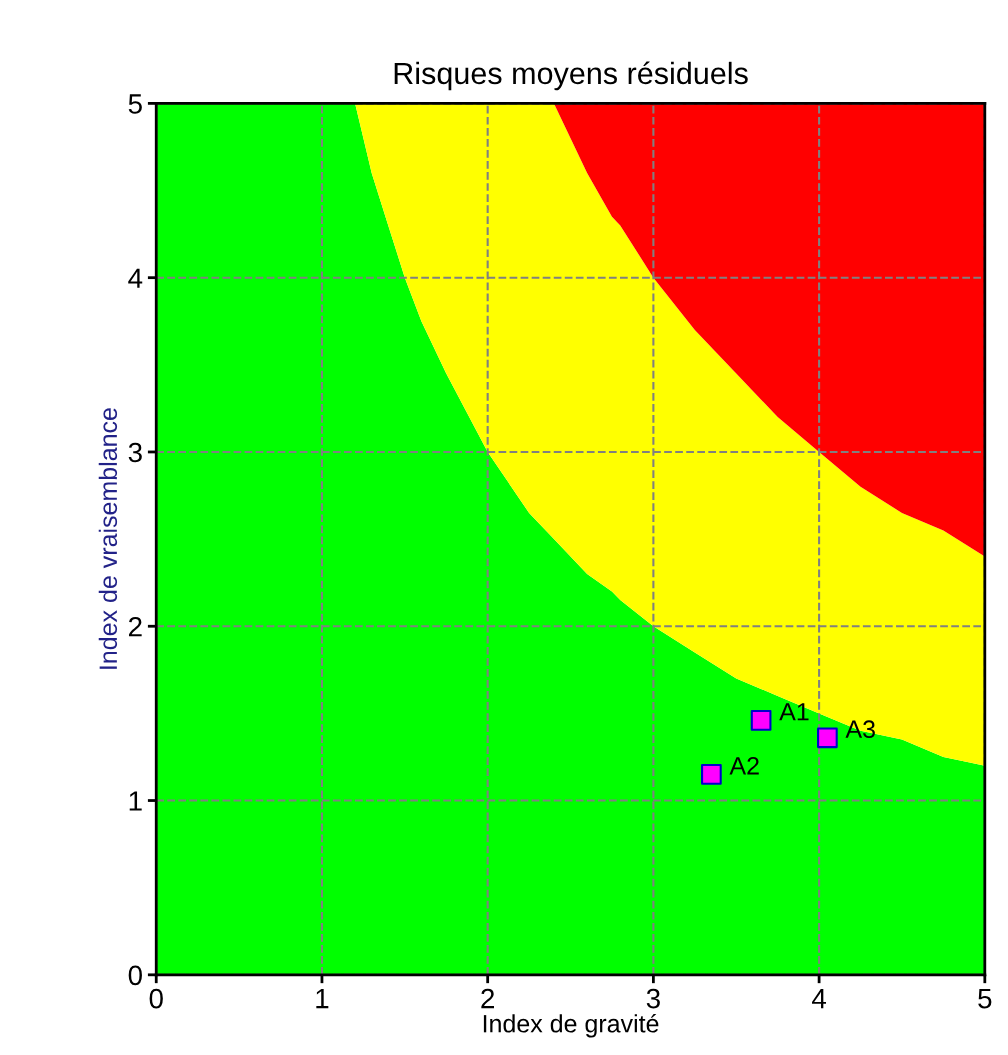 The image size is (1008, 1055). Describe the element at coordinates (135, 626) in the screenshot. I see `y-tick-label: 2` at that location.